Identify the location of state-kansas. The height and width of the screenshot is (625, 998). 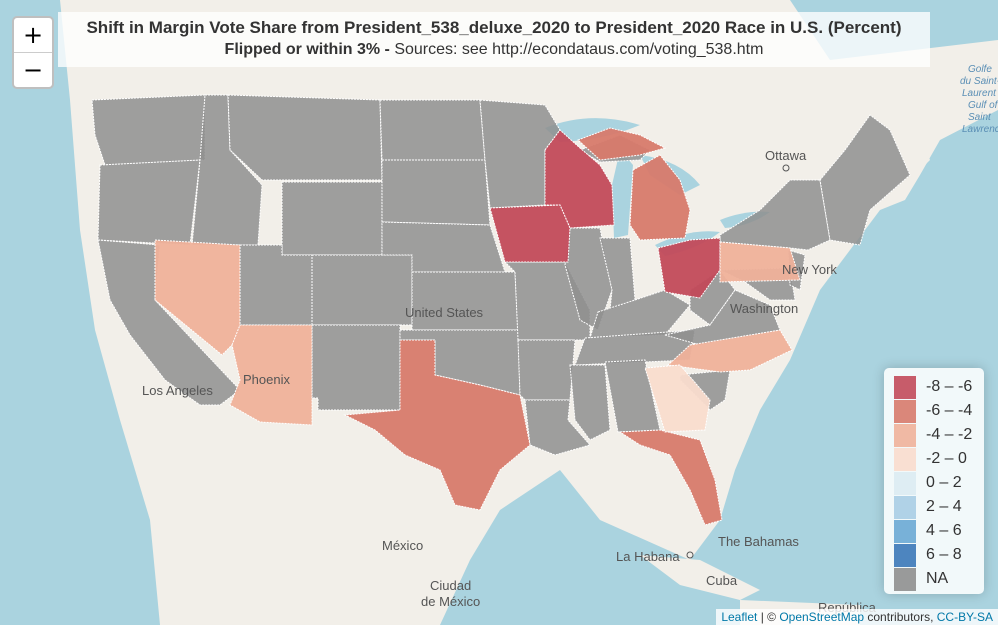
(465, 301).